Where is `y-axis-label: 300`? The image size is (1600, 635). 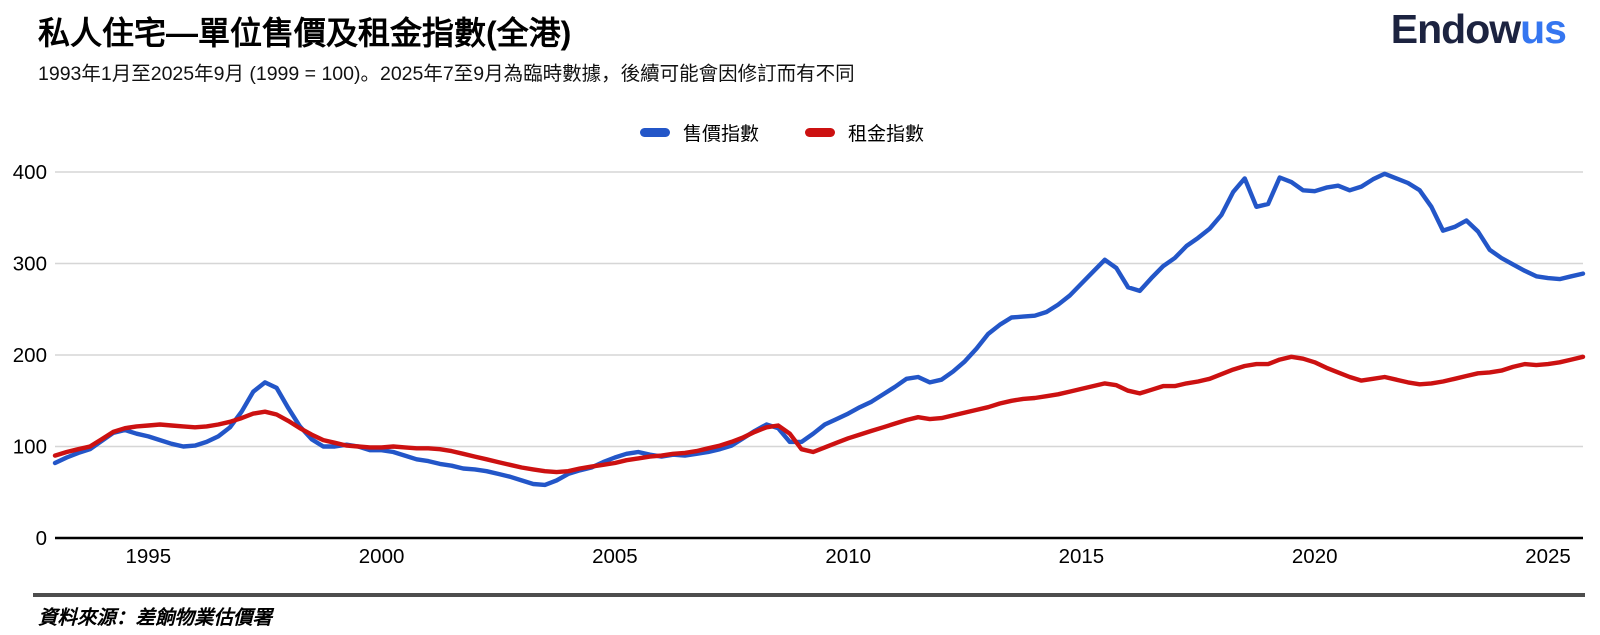
y-axis-label: 300 is located at coordinates (30, 264).